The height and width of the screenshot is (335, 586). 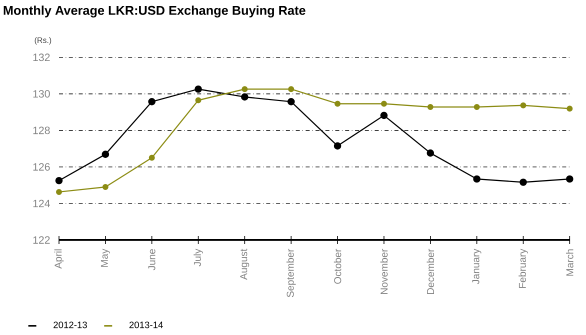 I want to click on x-tick-label: February, so click(x=523, y=268).